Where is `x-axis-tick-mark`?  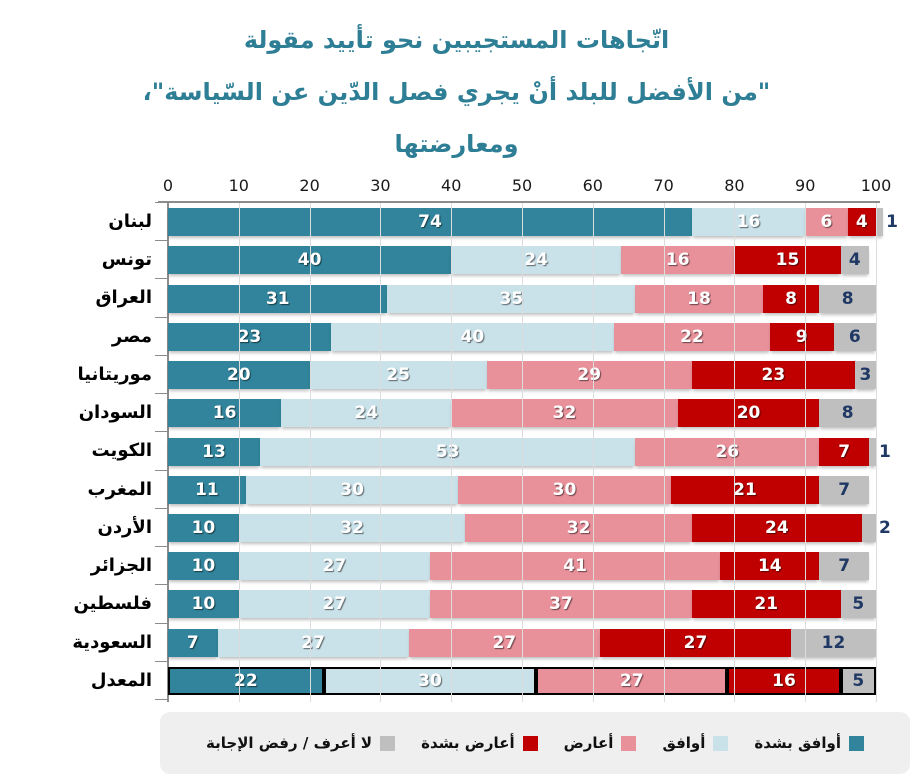
x-axis-tick-mark is located at coordinates (168, 204).